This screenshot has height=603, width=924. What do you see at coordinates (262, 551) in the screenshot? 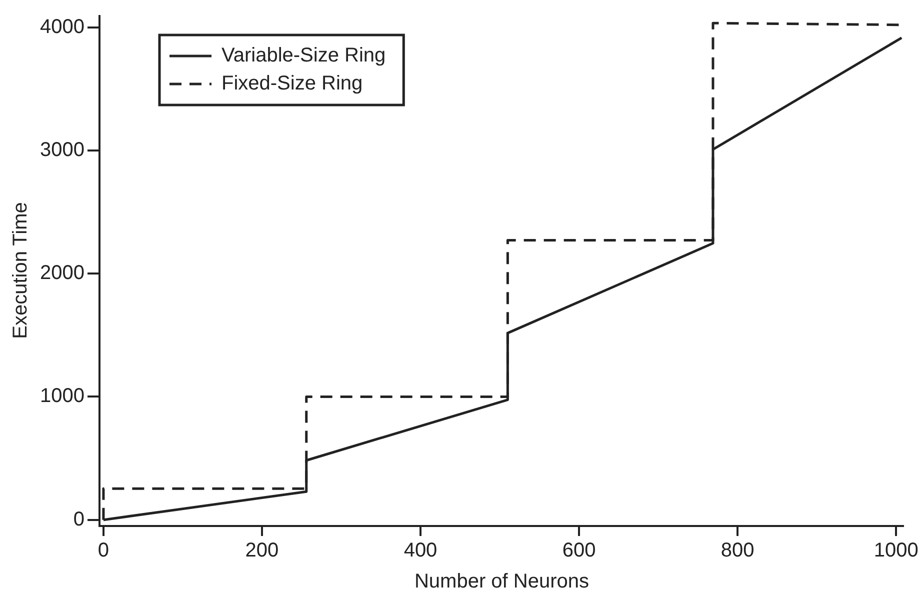
I see `x-tick-label: 200` at bounding box center [262, 551].